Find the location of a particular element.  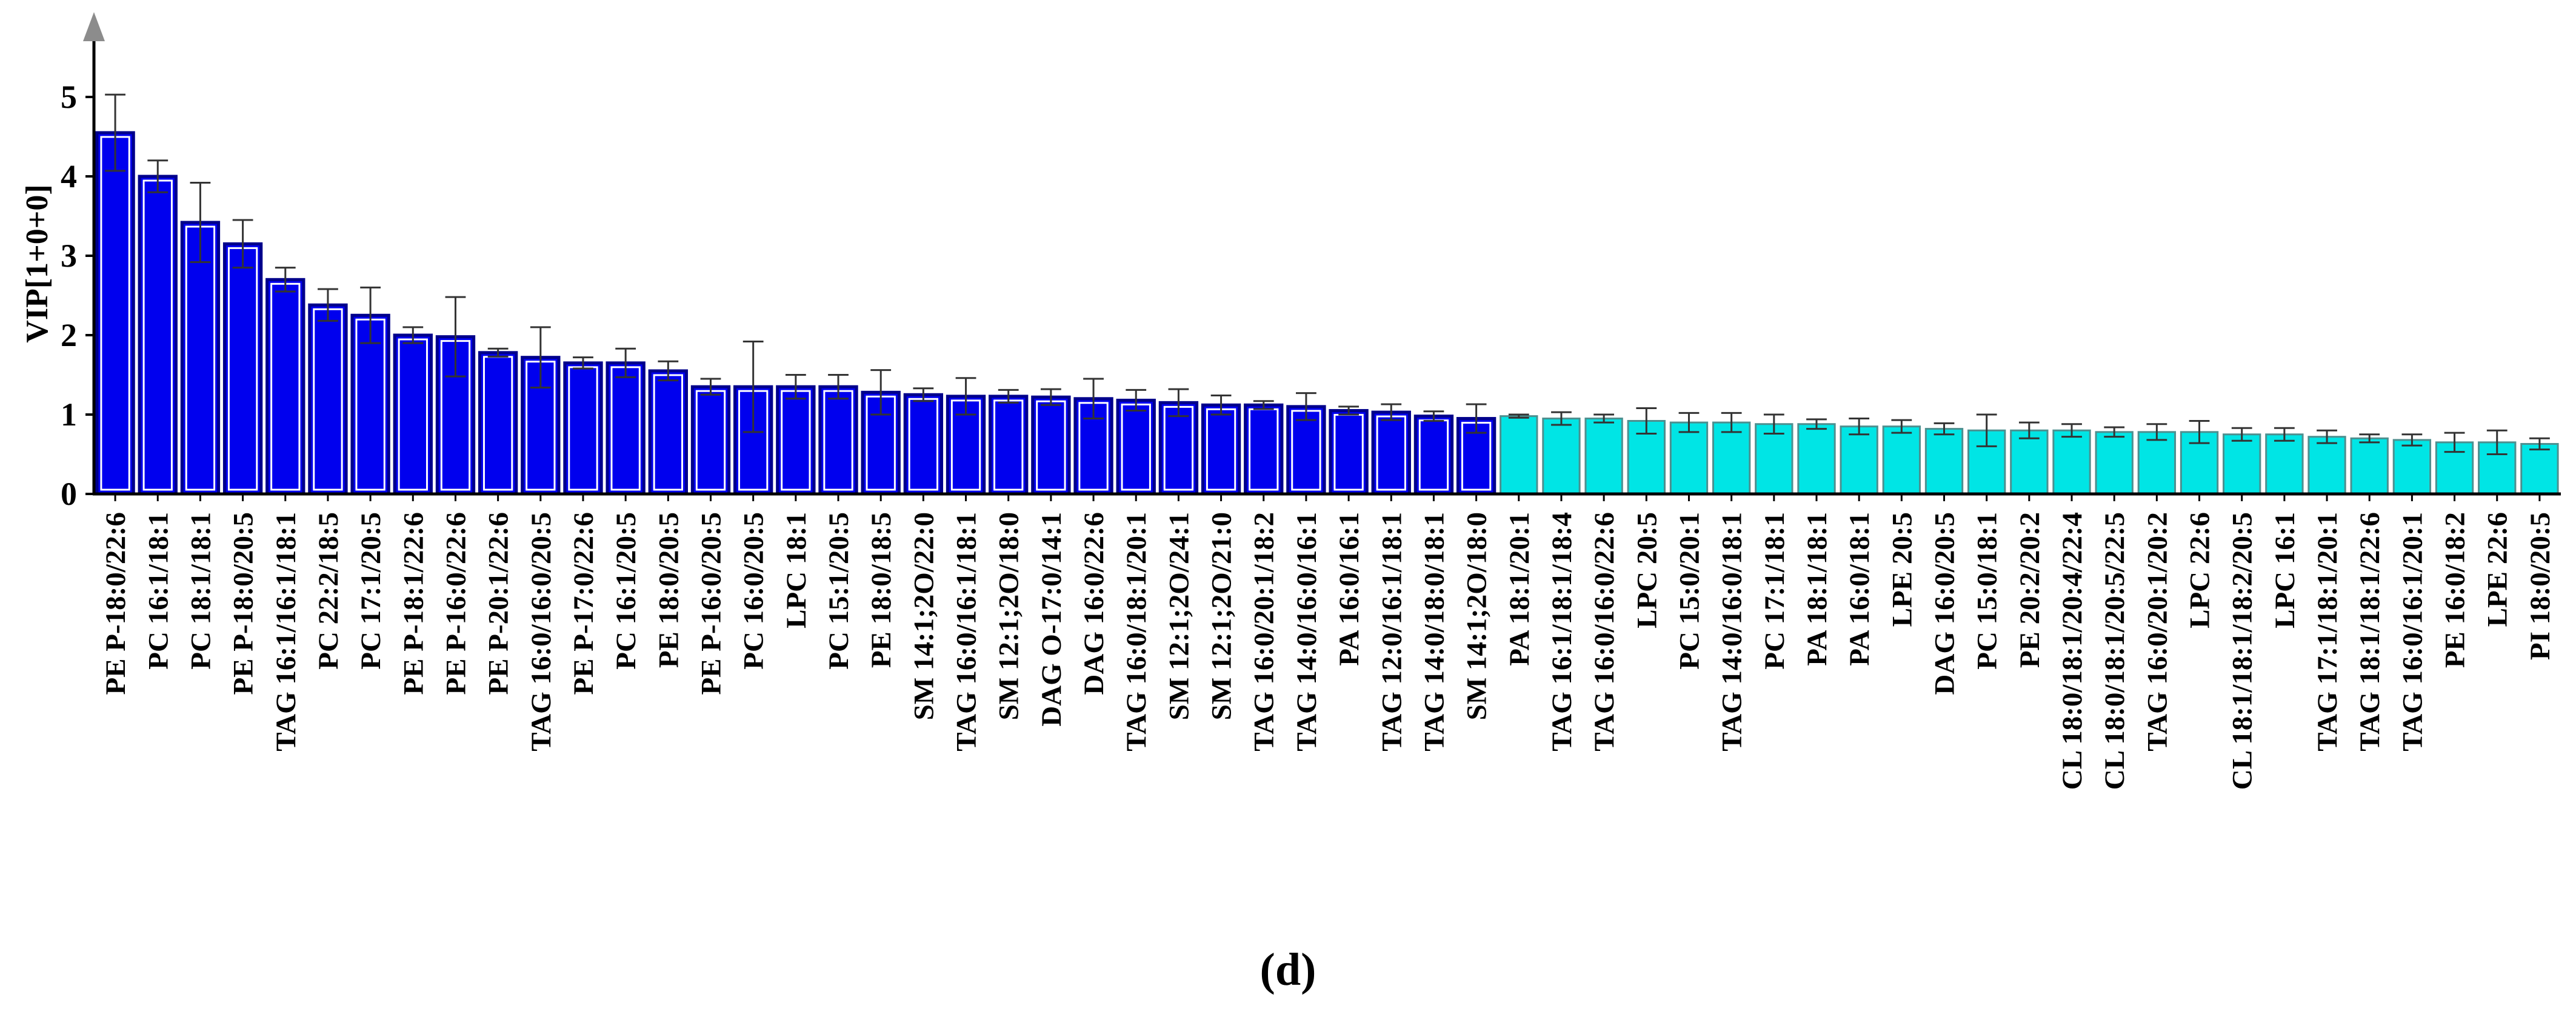

x-tick-label: TAG 14:0/16:0/16:1 is located at coordinates (1307, 632).